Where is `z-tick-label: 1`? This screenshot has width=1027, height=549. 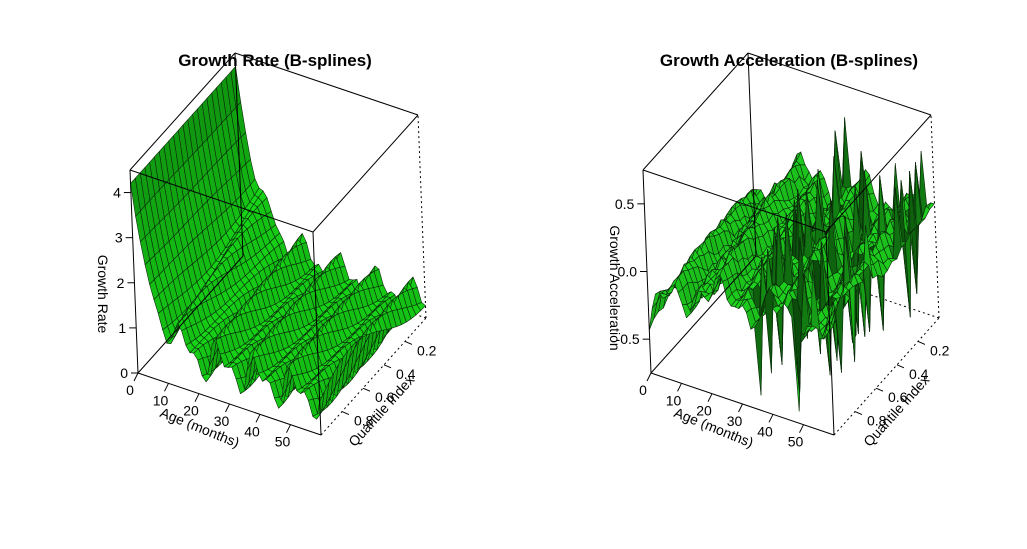
z-tick-label: 1 is located at coordinates (122, 328).